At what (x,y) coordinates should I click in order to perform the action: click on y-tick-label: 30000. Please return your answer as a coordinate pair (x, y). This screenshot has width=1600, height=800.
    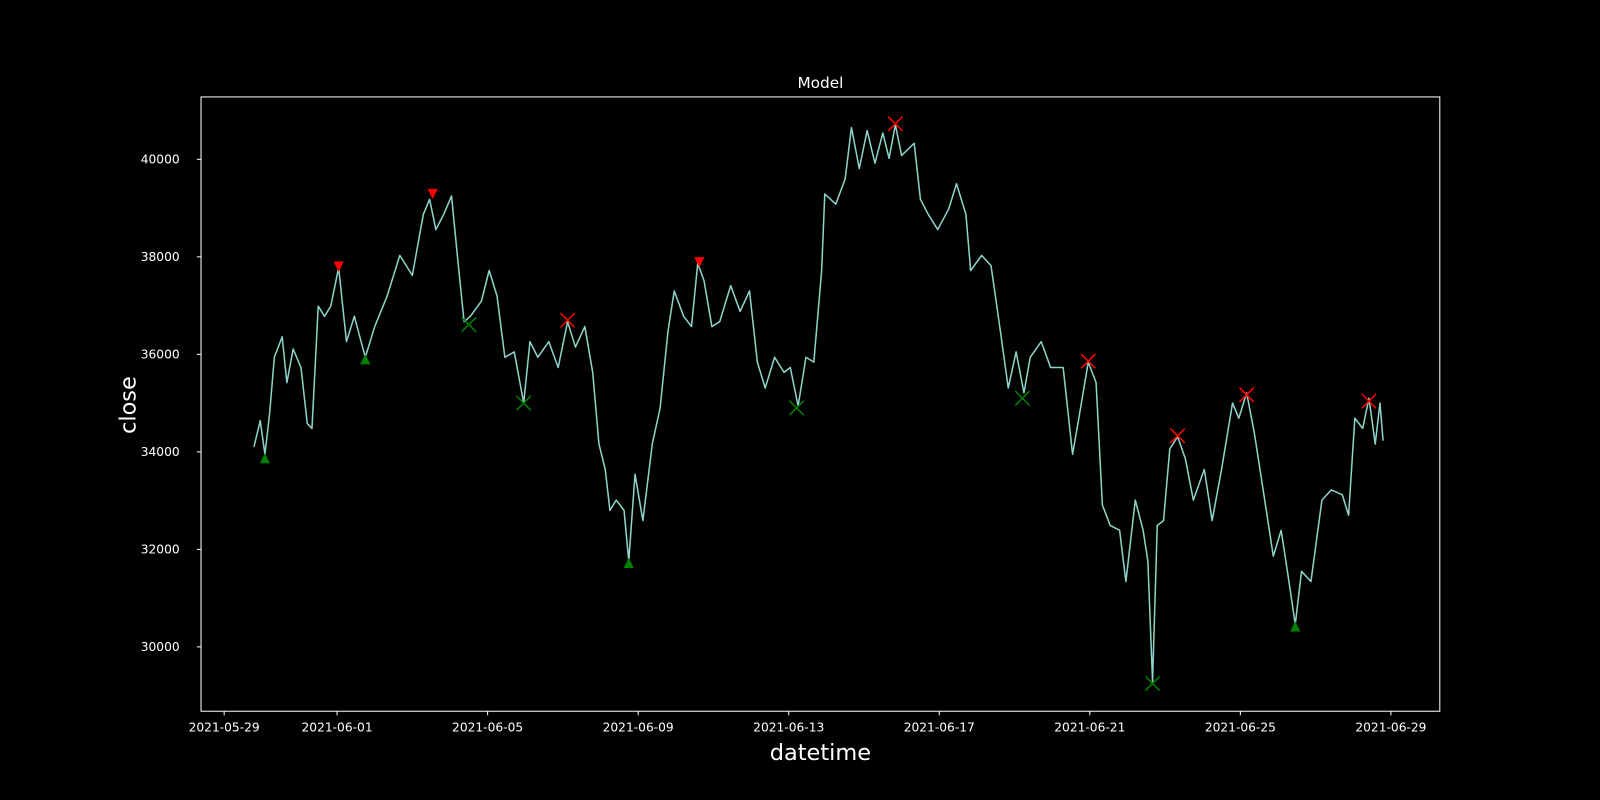
    Looking at the image, I should click on (160, 647).